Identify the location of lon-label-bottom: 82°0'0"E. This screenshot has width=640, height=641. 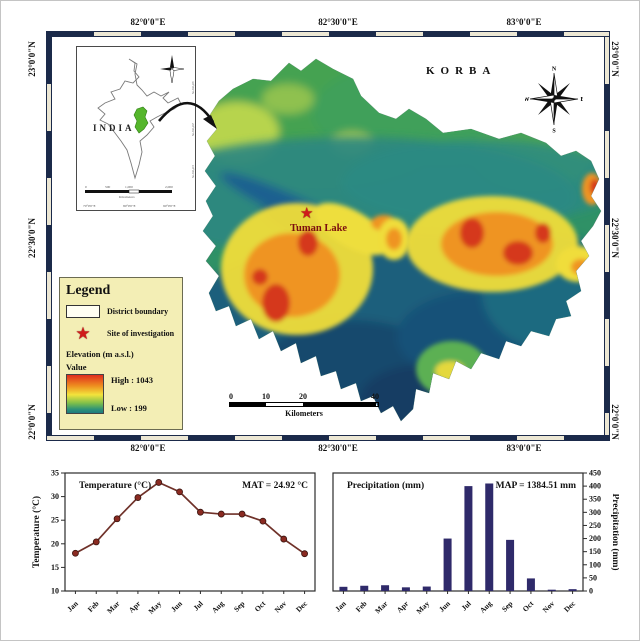
(148, 448).